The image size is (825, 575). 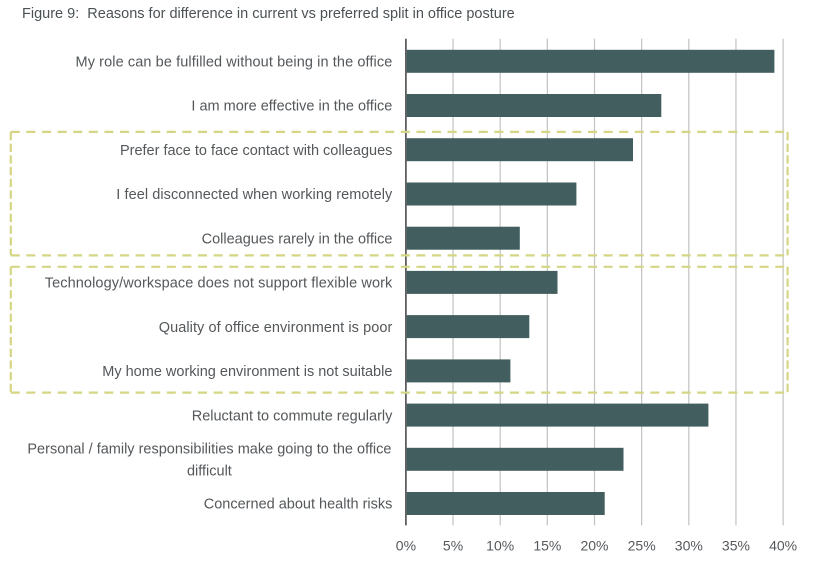 What do you see at coordinates (689, 546) in the screenshot?
I see `svg-text: 30%` at bounding box center [689, 546].